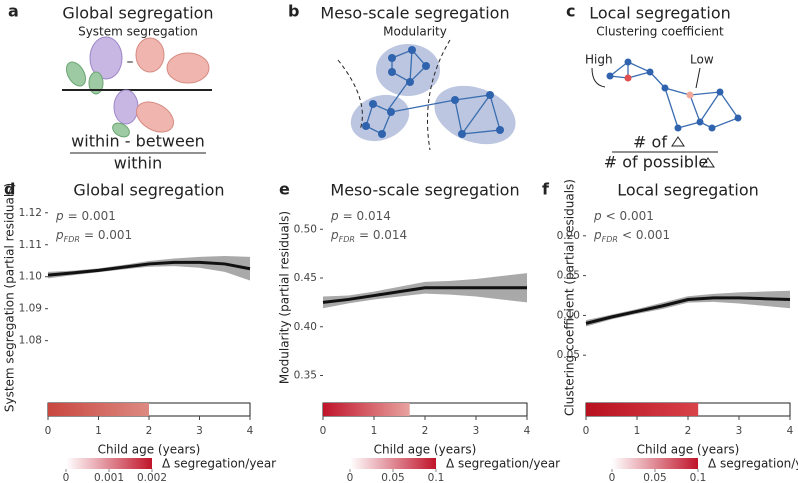 This screenshot has width=798, height=483. What do you see at coordinates (568, 315) in the screenshot?
I see `y-tick-label: 0.10` at bounding box center [568, 315].